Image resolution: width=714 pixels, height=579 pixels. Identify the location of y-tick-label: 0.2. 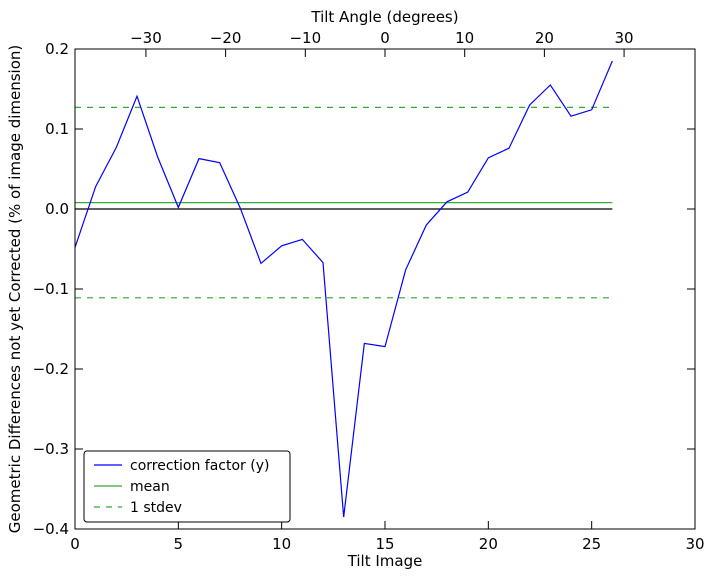
(57, 49).